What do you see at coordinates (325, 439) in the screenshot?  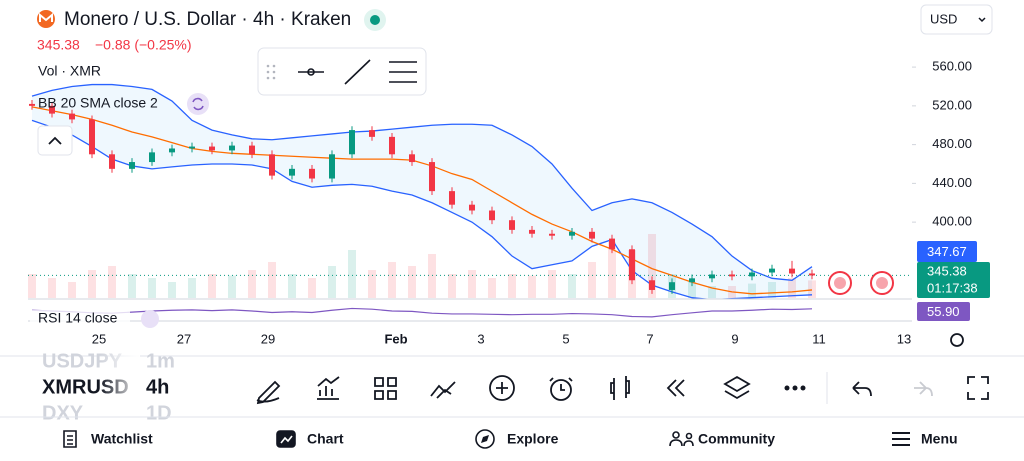 I see `nav-item: Chart` at bounding box center [325, 439].